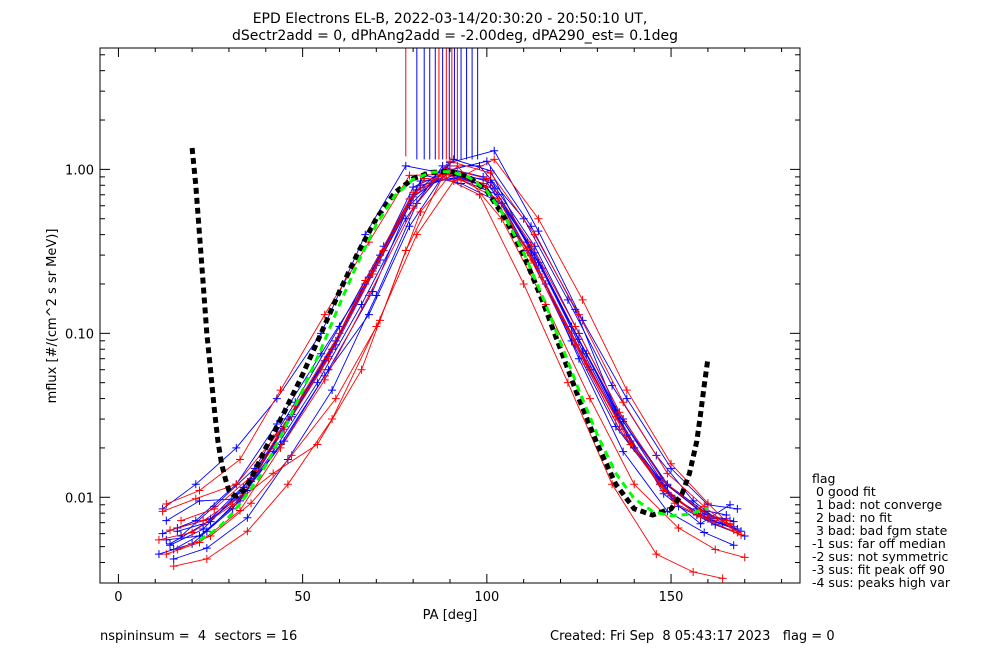 The height and width of the screenshot is (650, 1000). Describe the element at coordinates (118, 597) in the screenshot. I see `x-tick-label: 0` at that location.